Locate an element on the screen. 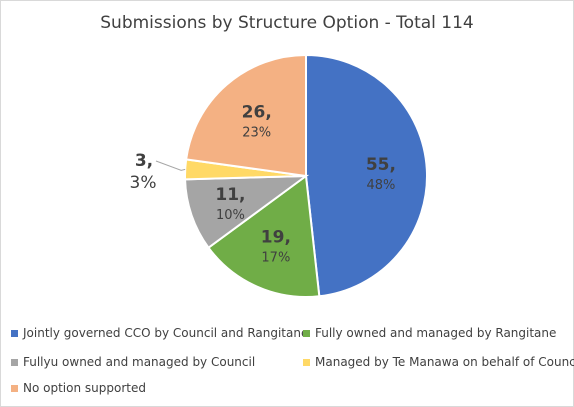 The height and width of the screenshot is (407, 574). legend-item-3: Fullyu owned and managed by Council is located at coordinates (133, 362).